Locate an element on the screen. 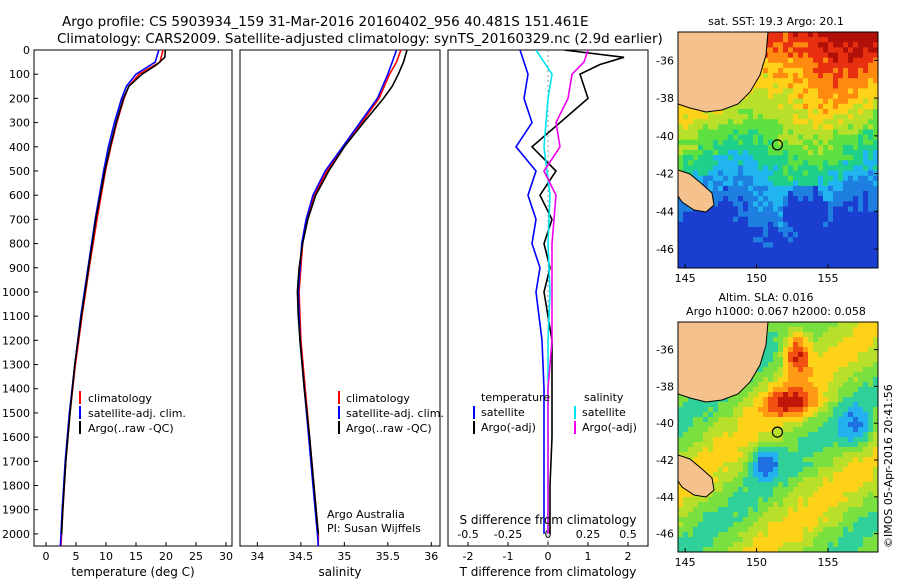  y-tick-label: 200 is located at coordinates (19, 98).